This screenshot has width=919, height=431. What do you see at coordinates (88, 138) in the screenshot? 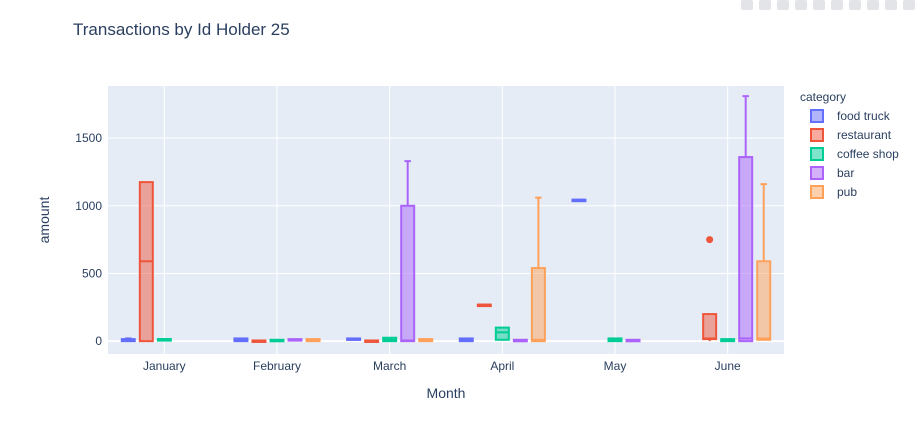
I see `y-tick-label: 1500` at bounding box center [88, 138].